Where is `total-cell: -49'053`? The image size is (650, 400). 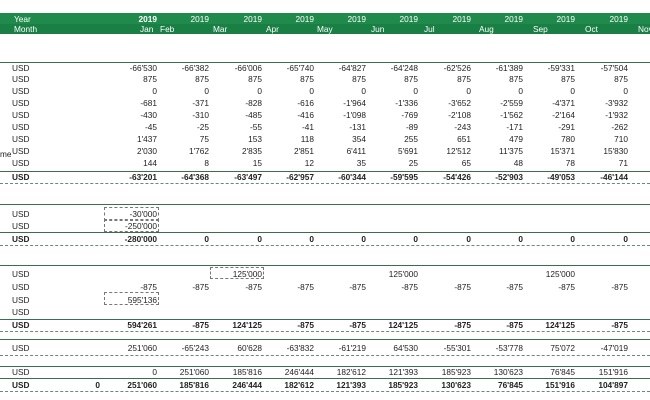 total-cell: -49'053 is located at coordinates (561, 177).